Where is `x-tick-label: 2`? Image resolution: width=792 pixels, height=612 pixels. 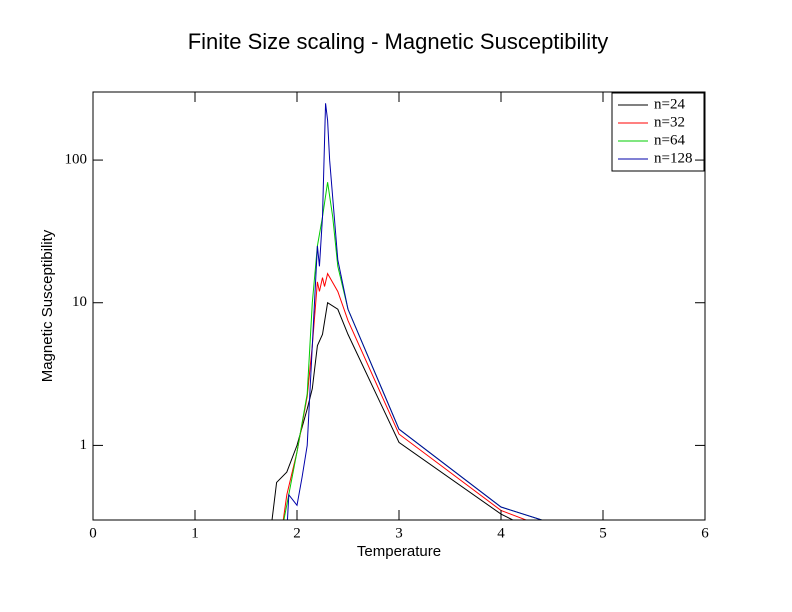 x-tick-label: 2 is located at coordinates (297, 533).